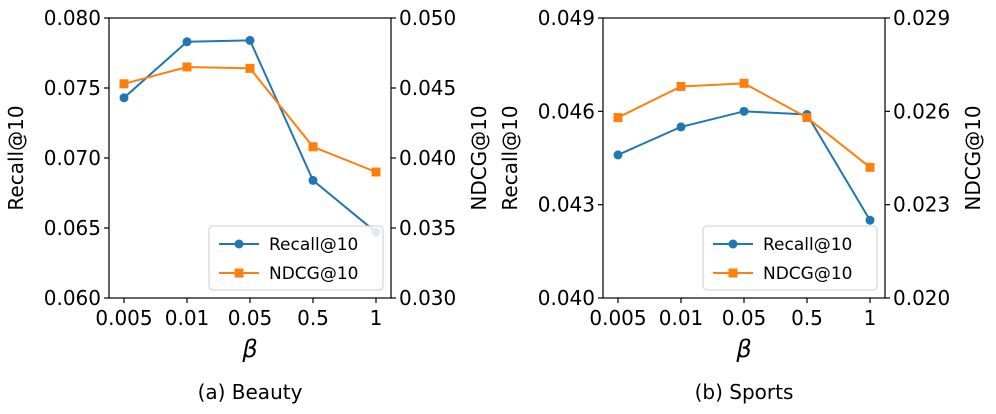 The height and width of the screenshot is (414, 996). I want to click on y-tick-label-right: 0.029, so click(921, 18).